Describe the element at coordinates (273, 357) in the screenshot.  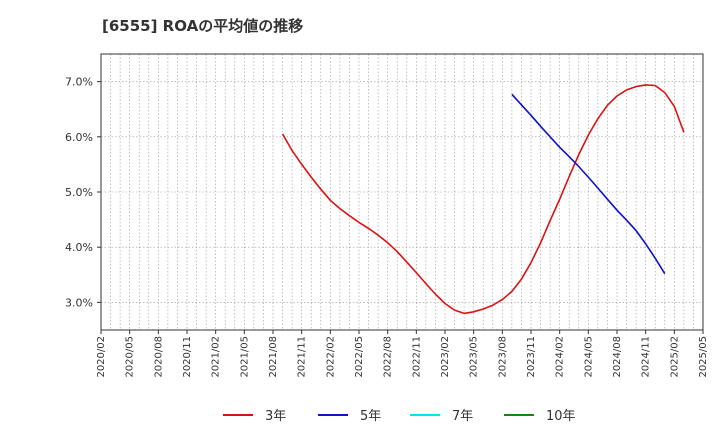
I see `x-tick-label: 2021/08` at that location.